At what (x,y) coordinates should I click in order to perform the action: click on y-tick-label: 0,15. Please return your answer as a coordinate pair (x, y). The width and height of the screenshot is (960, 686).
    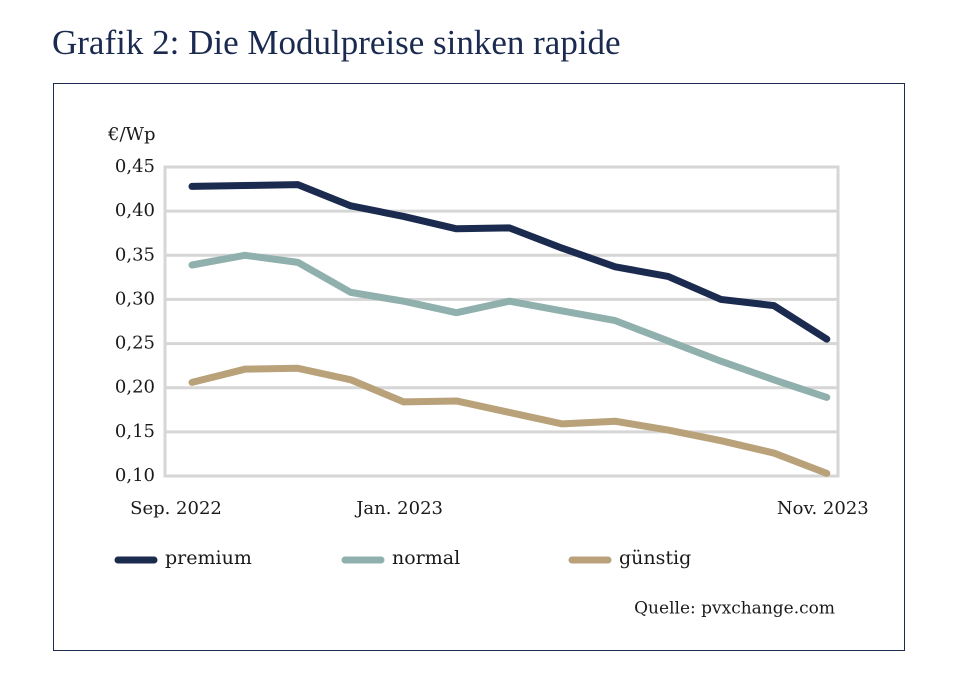
    Looking at the image, I should click on (135, 431).